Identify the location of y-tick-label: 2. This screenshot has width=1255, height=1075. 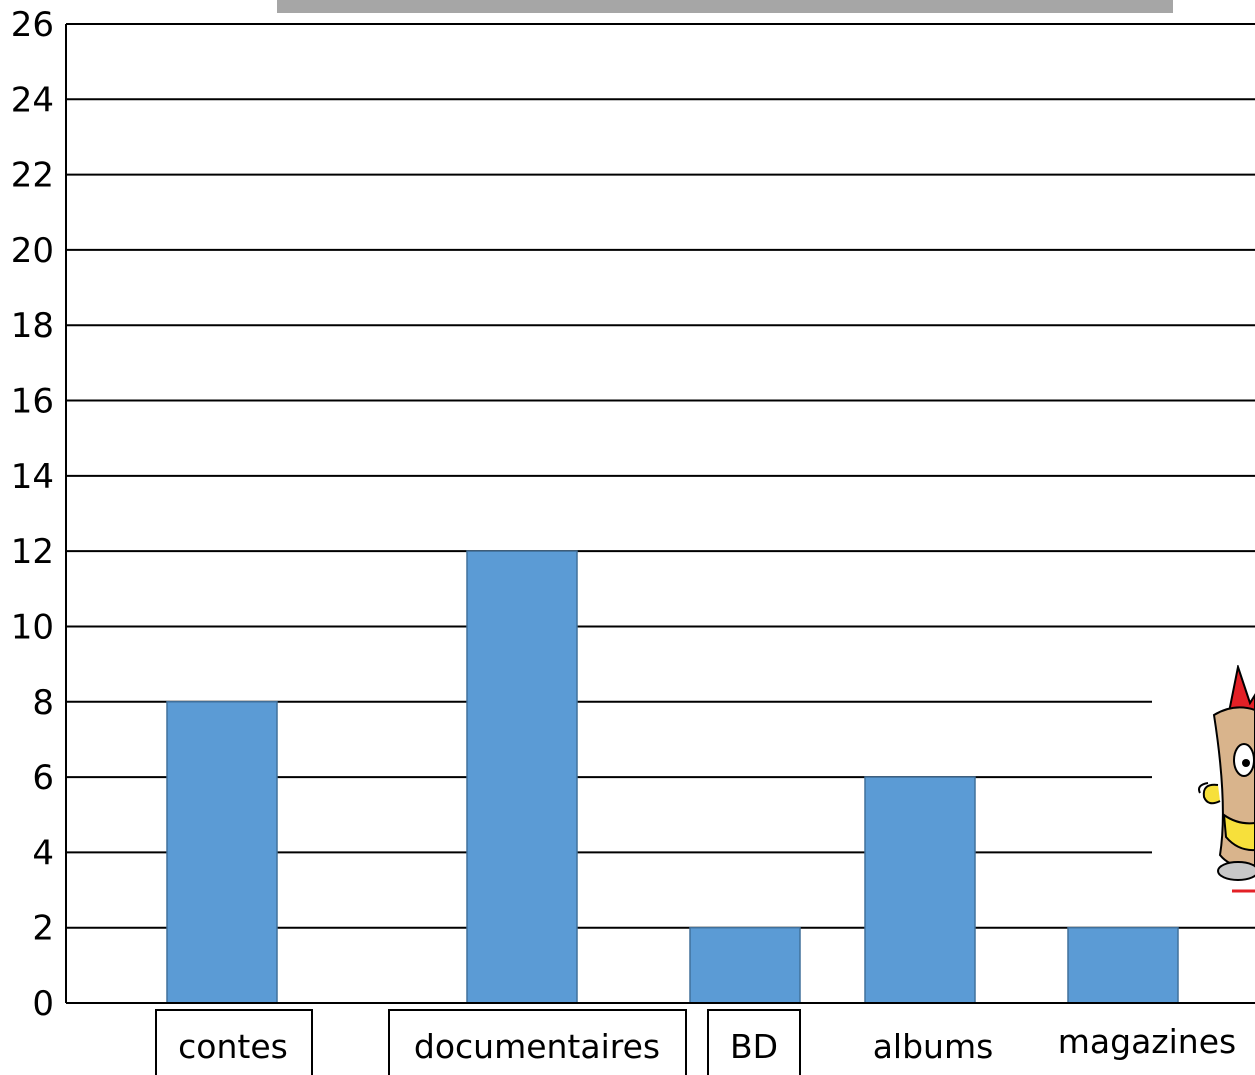
(43, 929).